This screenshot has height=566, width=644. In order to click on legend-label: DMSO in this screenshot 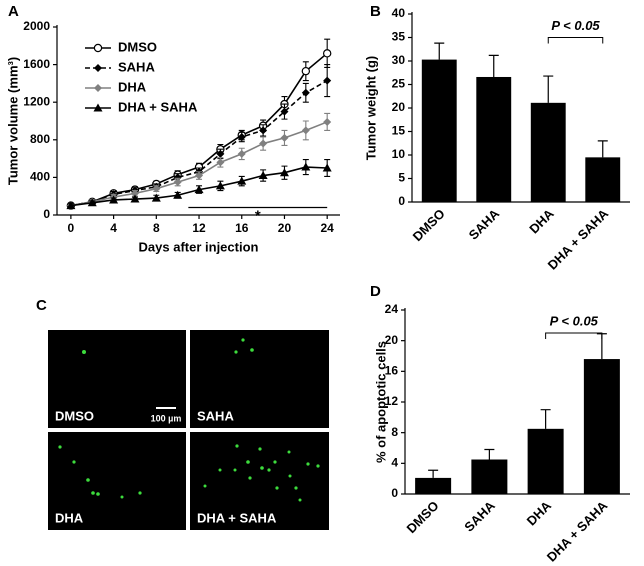, I will do `click(137, 46)`.